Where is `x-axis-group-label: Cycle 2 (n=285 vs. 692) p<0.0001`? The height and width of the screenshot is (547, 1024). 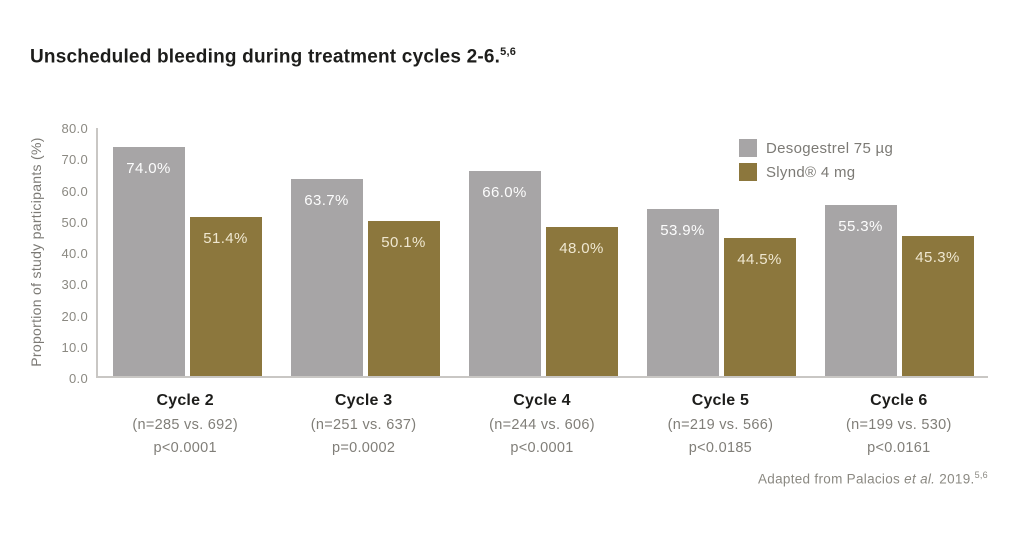 x-axis-group-label: Cycle 2 (n=285 vs. 692) p<0.0001 is located at coordinates (185, 424).